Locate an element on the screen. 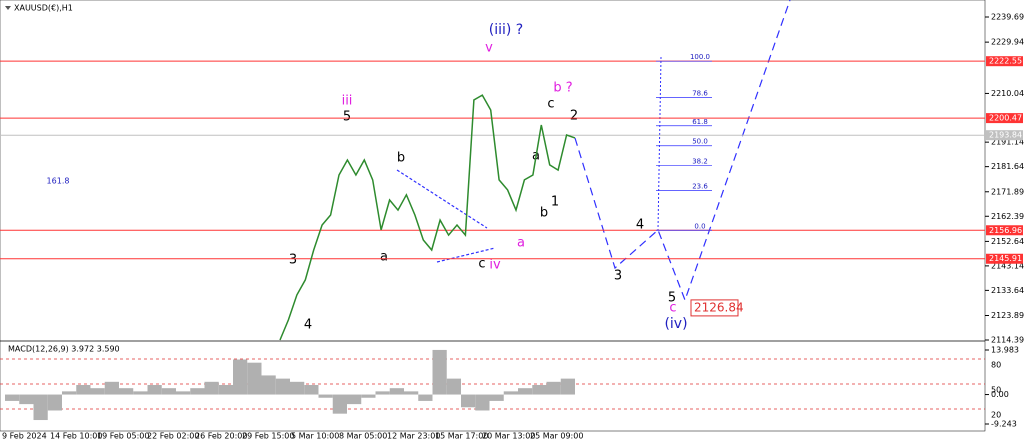 The image size is (1024, 441). y-tick-label: 2229.94 is located at coordinates (1007, 42).